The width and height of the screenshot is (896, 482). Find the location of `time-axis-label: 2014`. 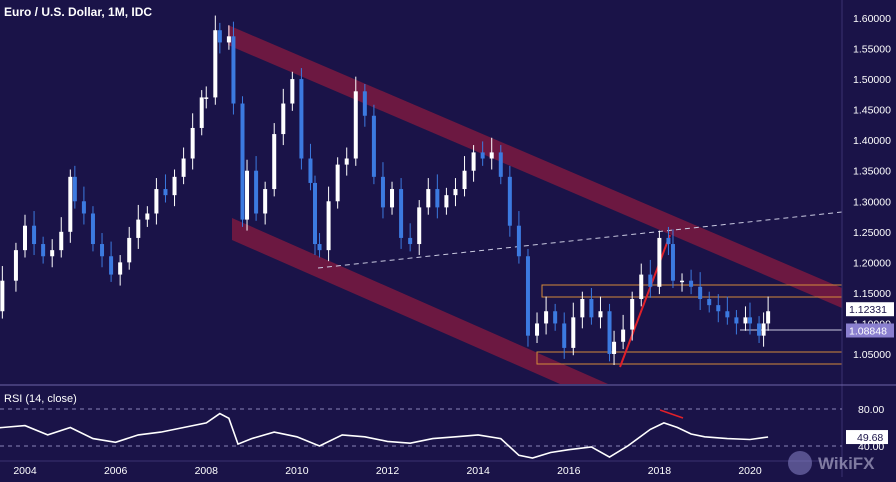

time-axis-label: 2014 is located at coordinates (478, 471).